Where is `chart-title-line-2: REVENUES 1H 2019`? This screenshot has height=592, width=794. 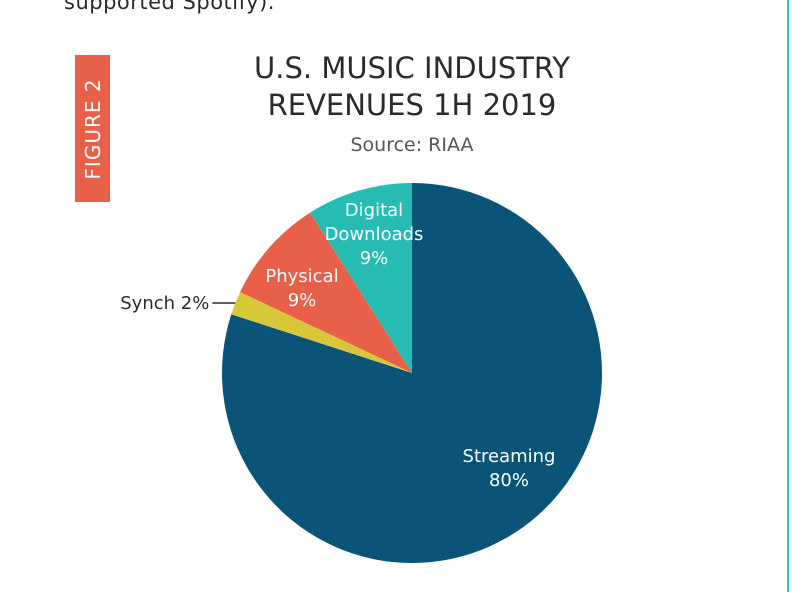
chart-title-line-2: REVENUES 1H 2019 is located at coordinates (412, 105).